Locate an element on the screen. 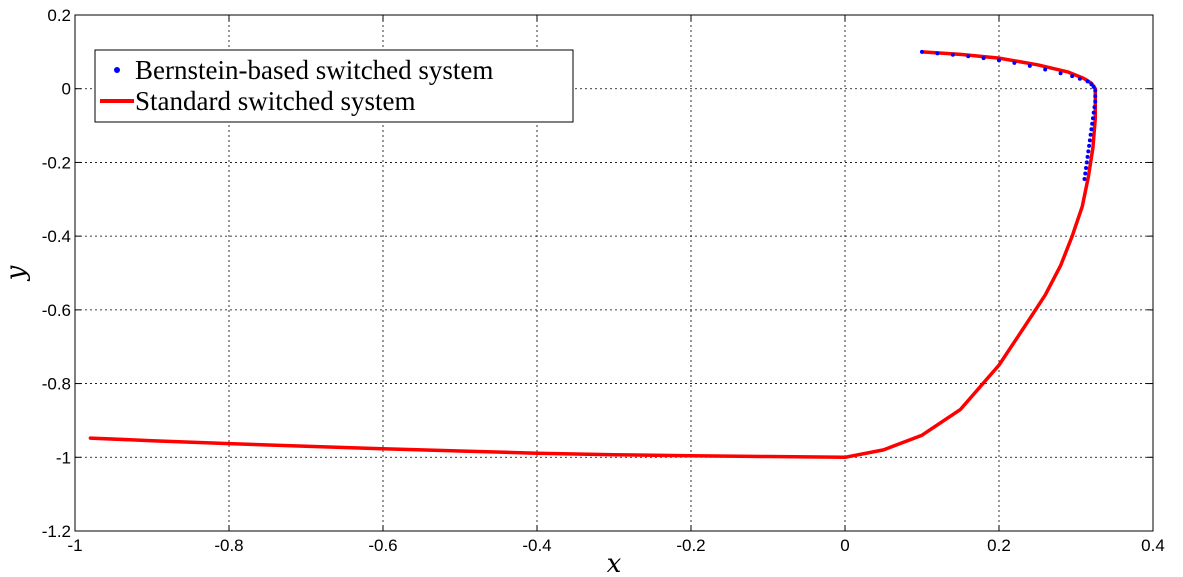 The height and width of the screenshot is (577, 1183). x-axis-label: x is located at coordinates (614, 563).